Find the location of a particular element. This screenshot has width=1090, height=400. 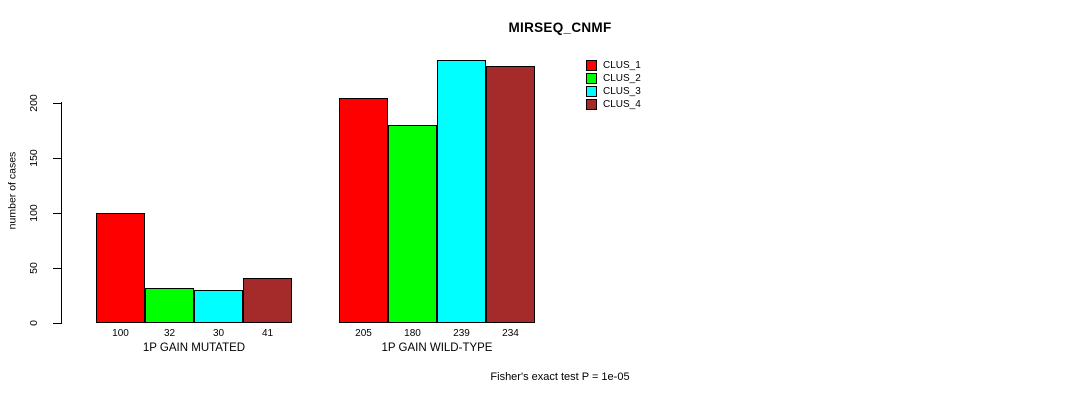

y-axis-tick-label: 100 is located at coordinates (34, 213).